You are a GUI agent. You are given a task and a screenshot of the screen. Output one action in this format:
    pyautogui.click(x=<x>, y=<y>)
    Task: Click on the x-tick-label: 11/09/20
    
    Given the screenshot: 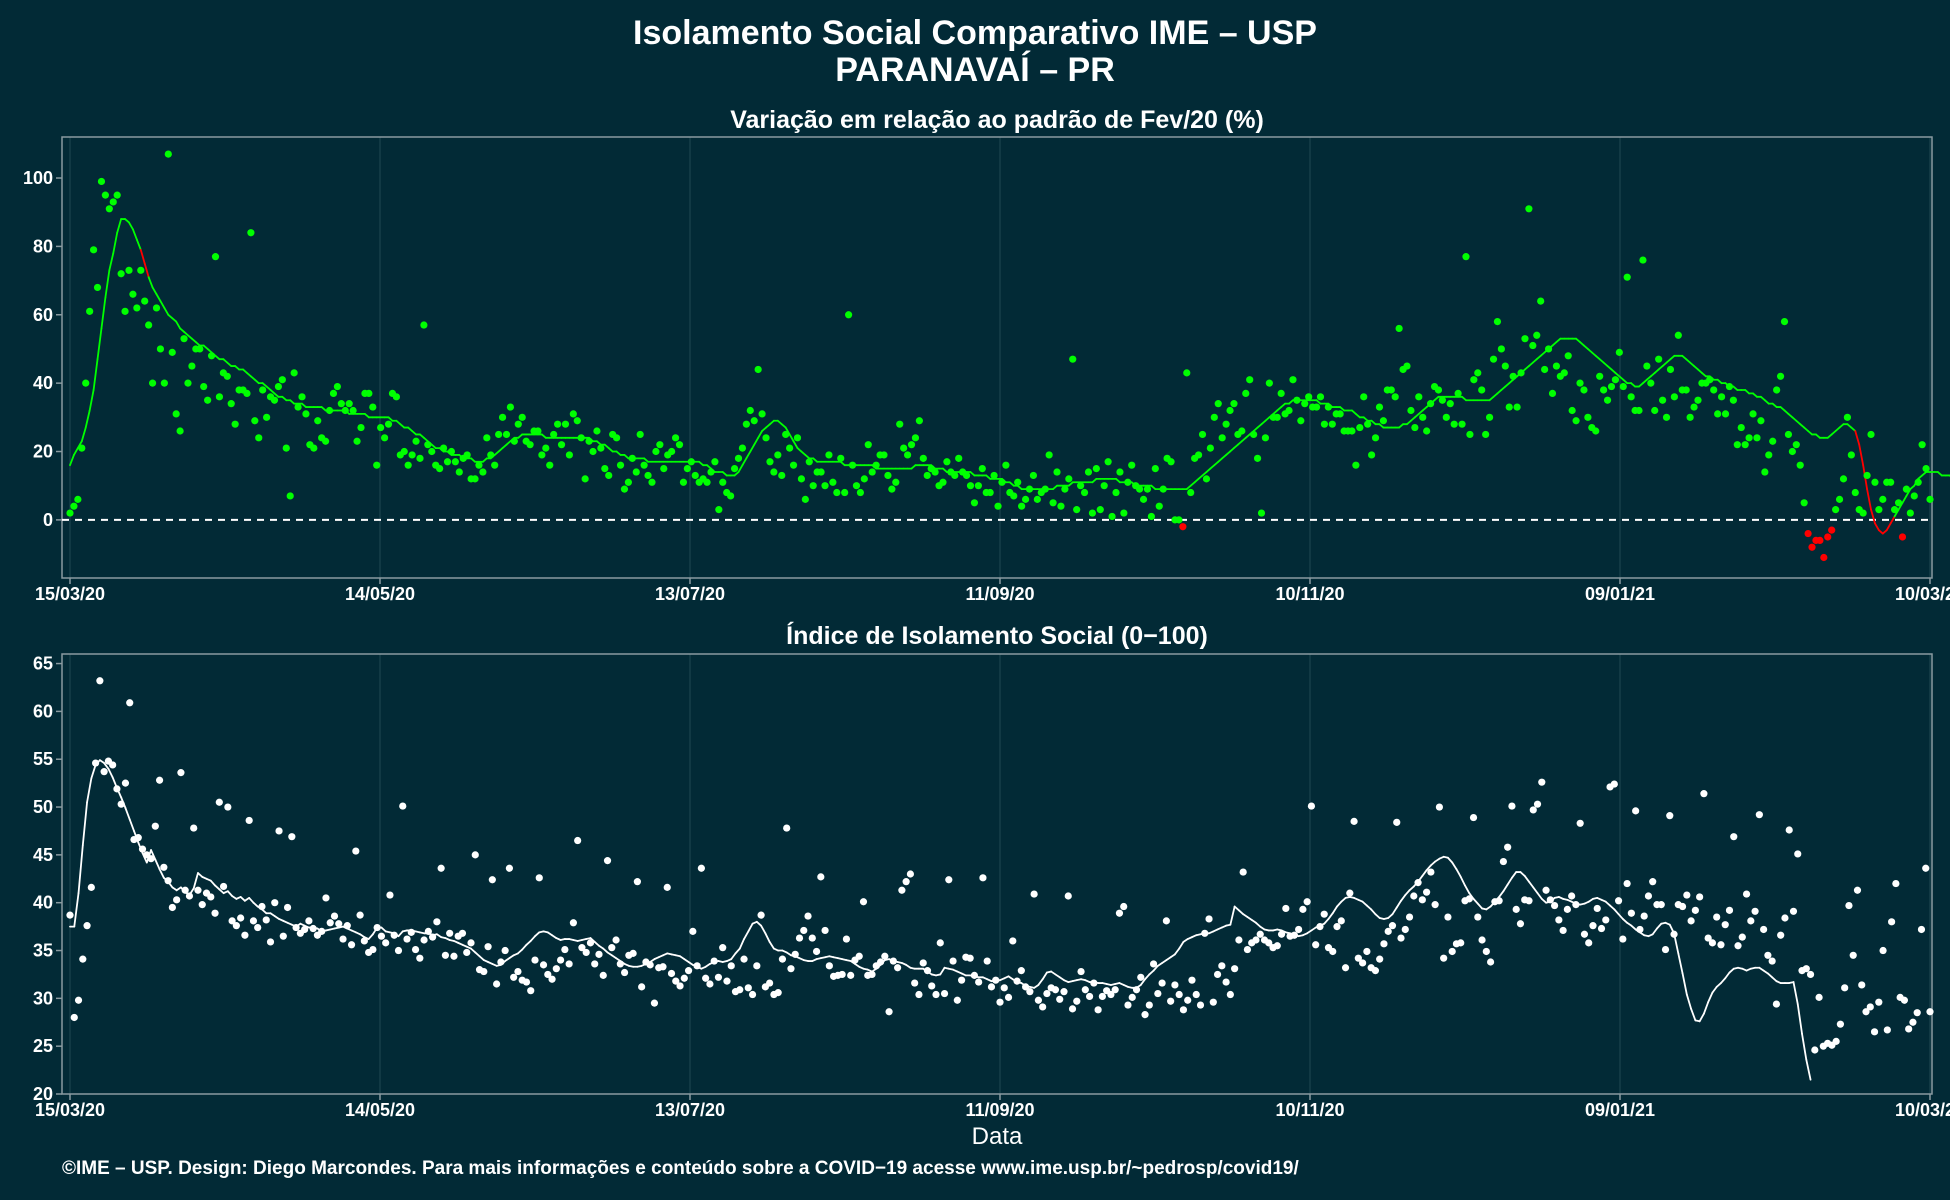 What is the action you would take?
    pyautogui.click(x=999, y=594)
    